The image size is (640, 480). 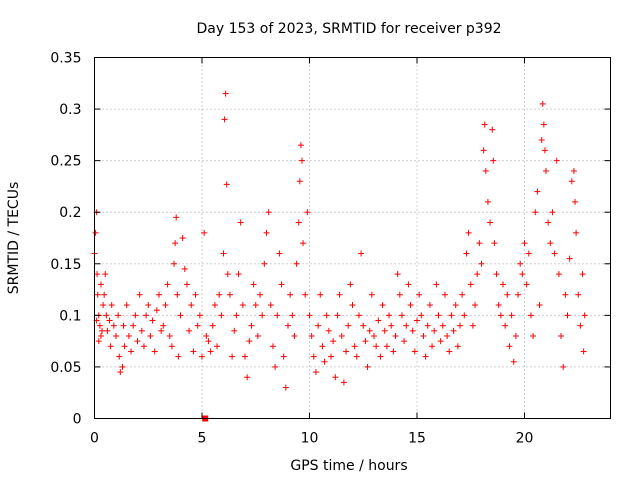 I want to click on y-axis-label: SRMTID / TECUs, so click(x=14, y=238).